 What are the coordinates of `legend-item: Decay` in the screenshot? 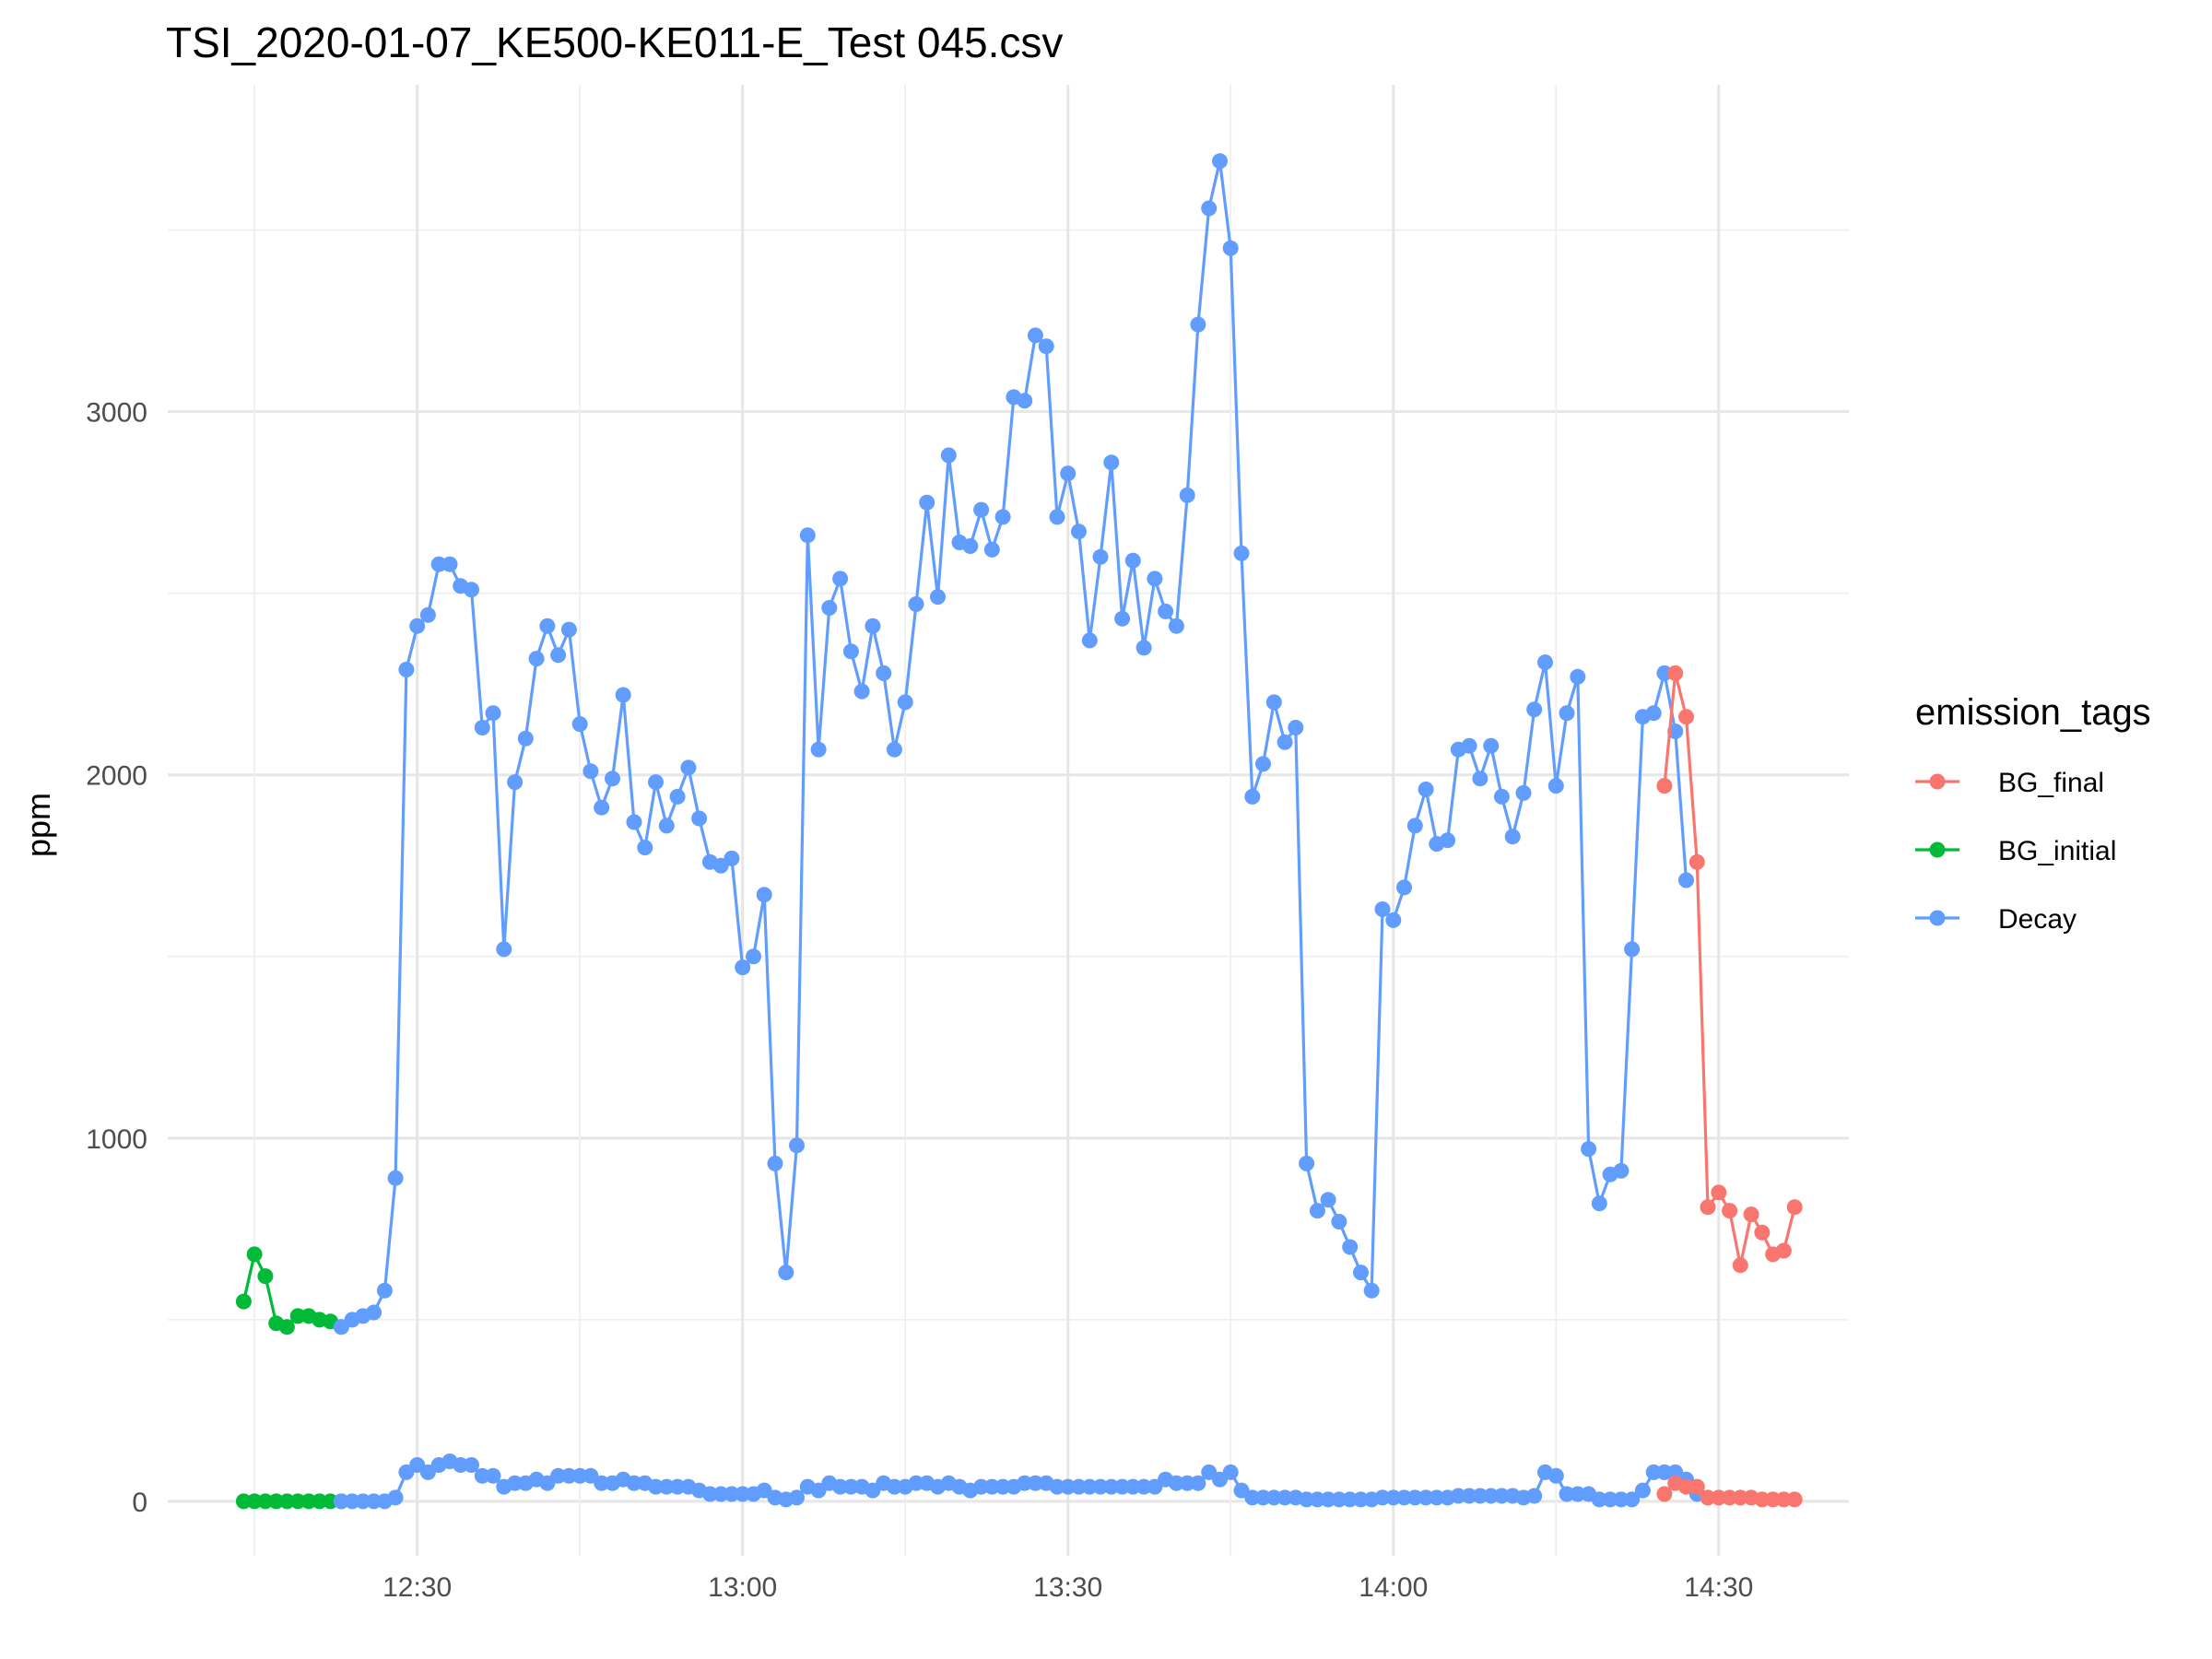 It's located at (1996, 919).